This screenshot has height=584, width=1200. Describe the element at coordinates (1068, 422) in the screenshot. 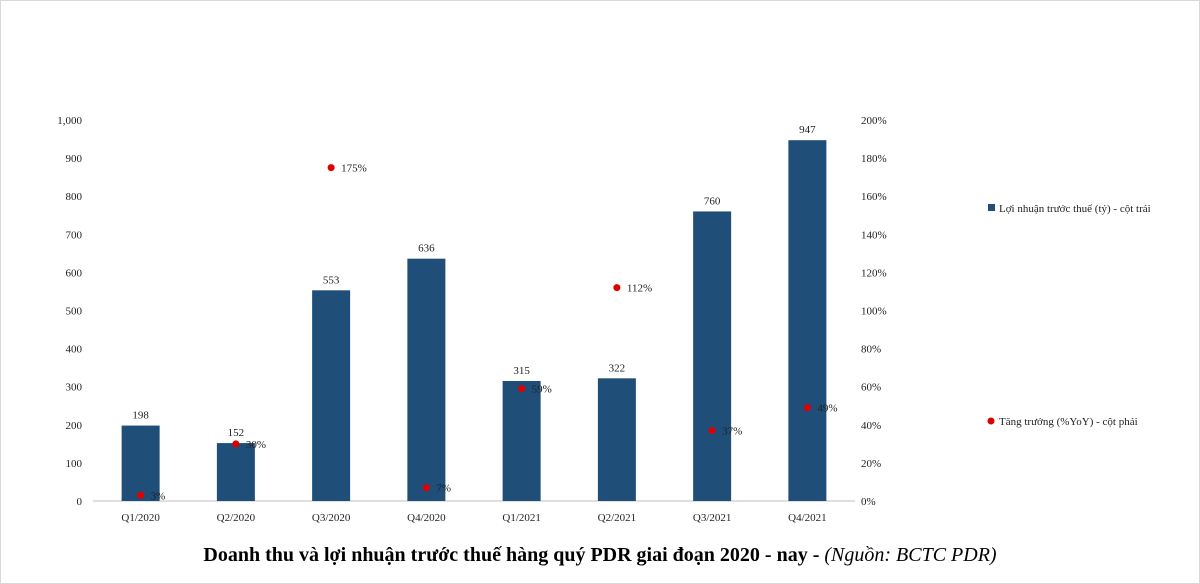

I see `legend-label-growth: Tăng trưởng (%YoY) - cột phải` at that location.